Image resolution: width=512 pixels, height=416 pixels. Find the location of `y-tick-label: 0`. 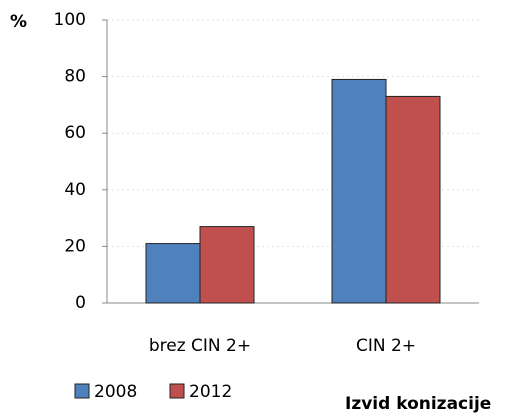

y-tick-label: 0 is located at coordinates (80, 303).